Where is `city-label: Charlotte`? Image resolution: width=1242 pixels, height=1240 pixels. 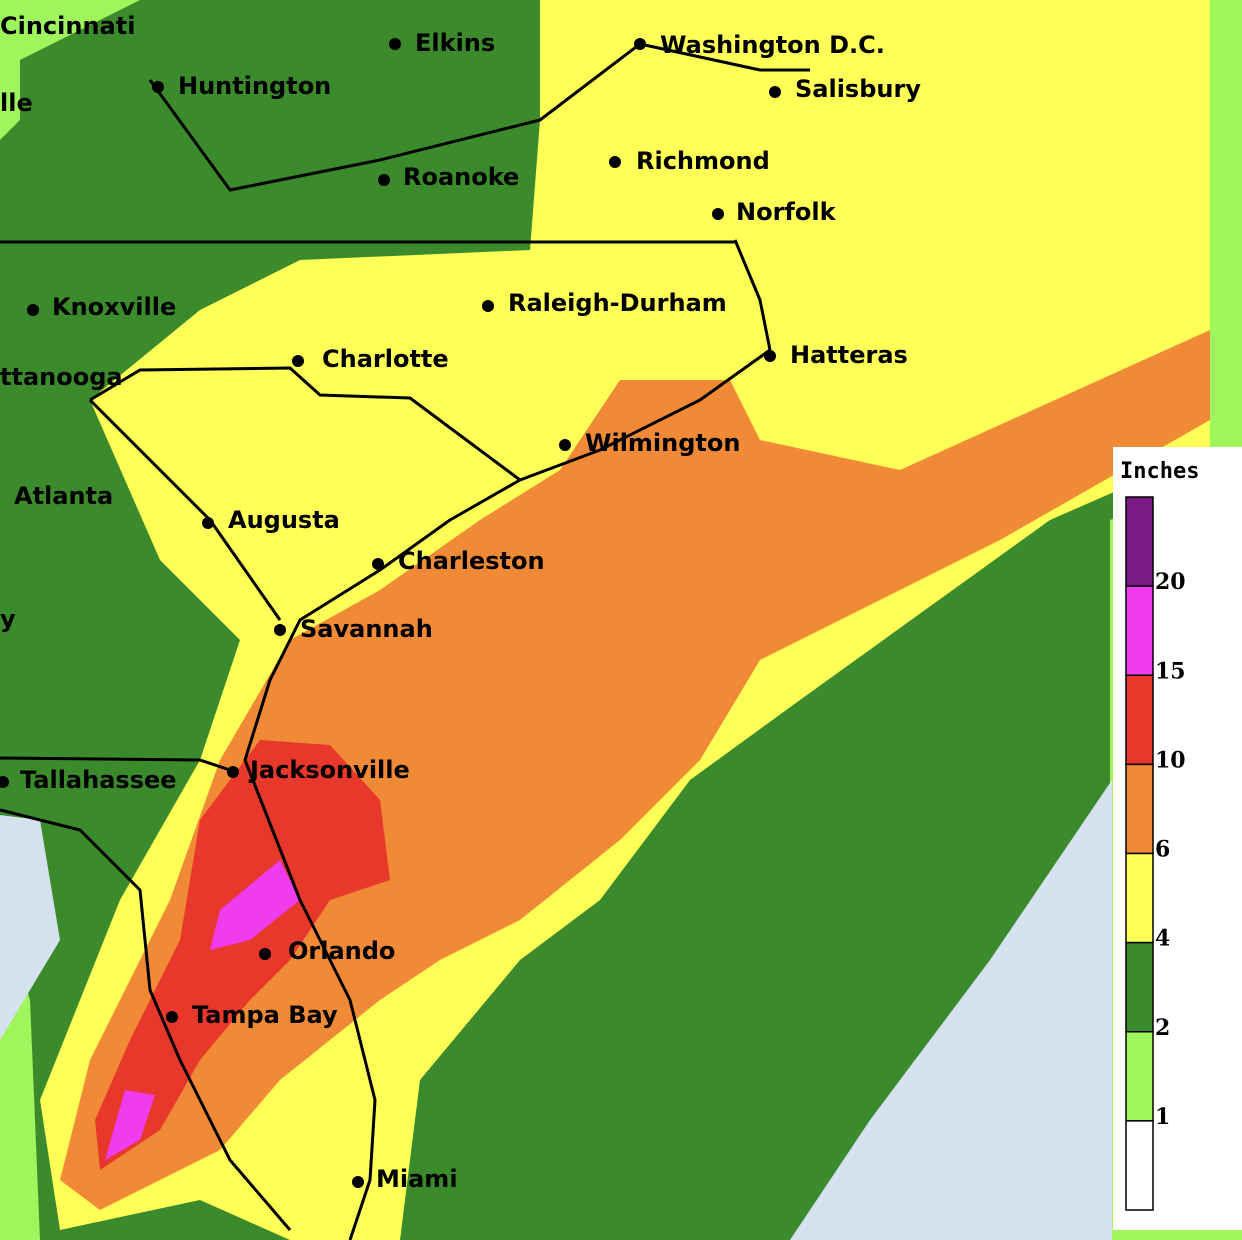
city-label: Charlotte is located at coordinates (385, 359).